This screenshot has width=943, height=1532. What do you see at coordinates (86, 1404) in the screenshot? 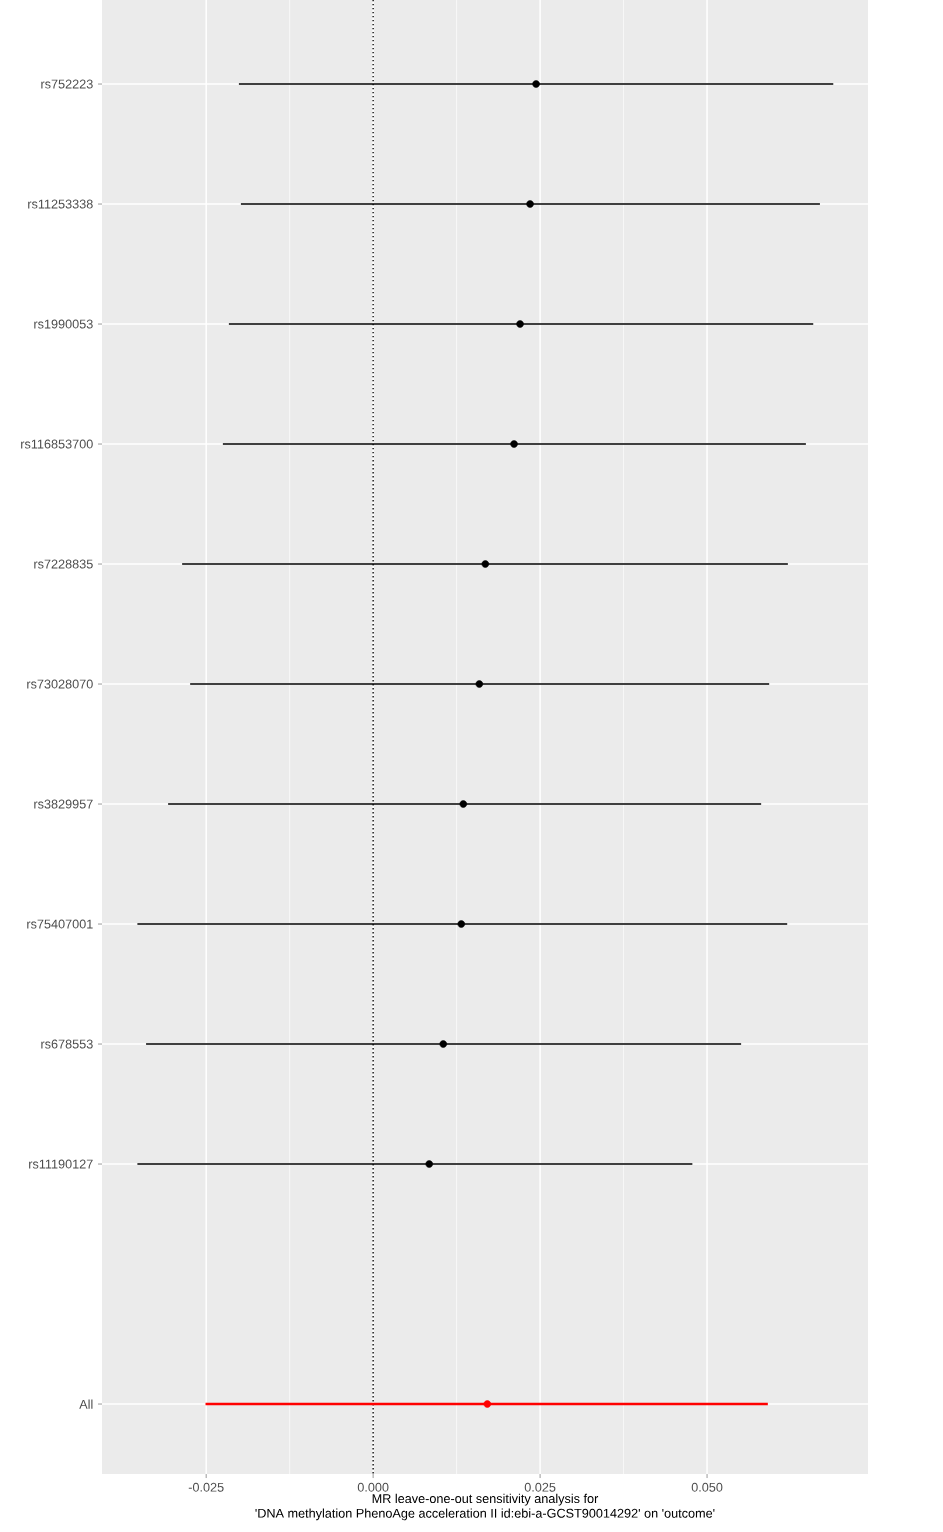
I see `y-tick-label: All` at bounding box center [86, 1404].